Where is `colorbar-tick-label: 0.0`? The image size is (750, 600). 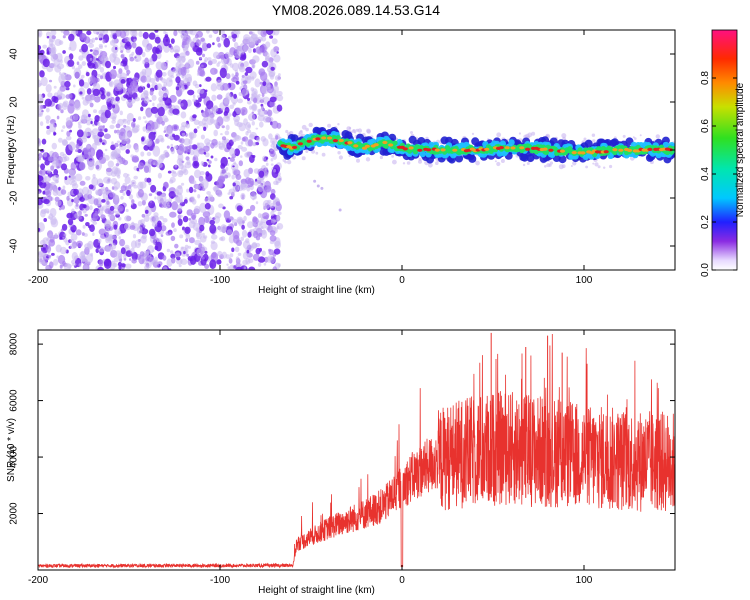 colorbar-tick-label: 0.0 is located at coordinates (705, 270).